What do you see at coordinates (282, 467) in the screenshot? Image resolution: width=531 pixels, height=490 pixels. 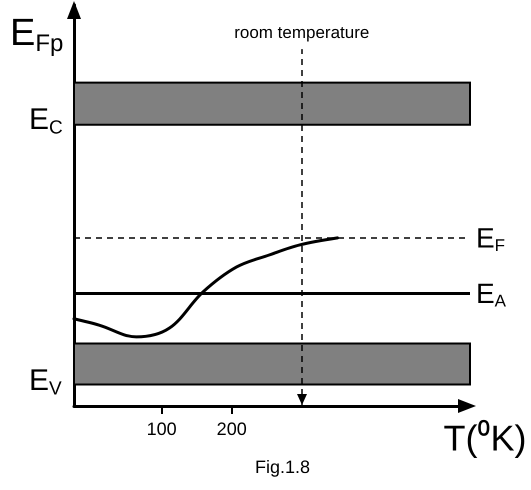 I see `caption: Fig.1.8` at bounding box center [282, 467].